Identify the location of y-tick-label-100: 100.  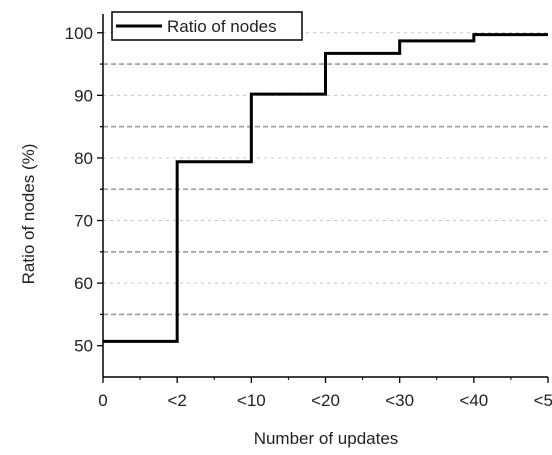
(79, 33).